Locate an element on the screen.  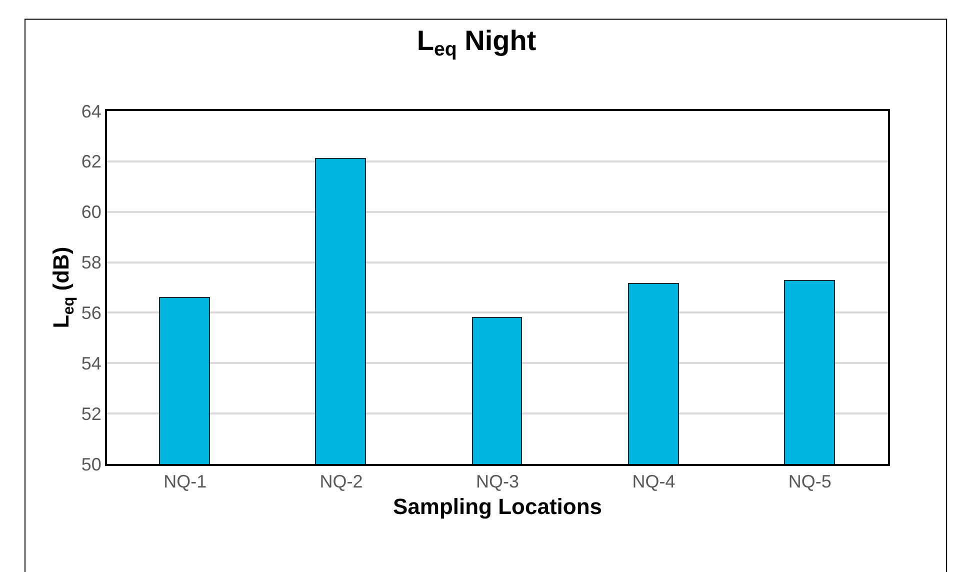
x-tick-label: NQ-1 is located at coordinates (185, 482).